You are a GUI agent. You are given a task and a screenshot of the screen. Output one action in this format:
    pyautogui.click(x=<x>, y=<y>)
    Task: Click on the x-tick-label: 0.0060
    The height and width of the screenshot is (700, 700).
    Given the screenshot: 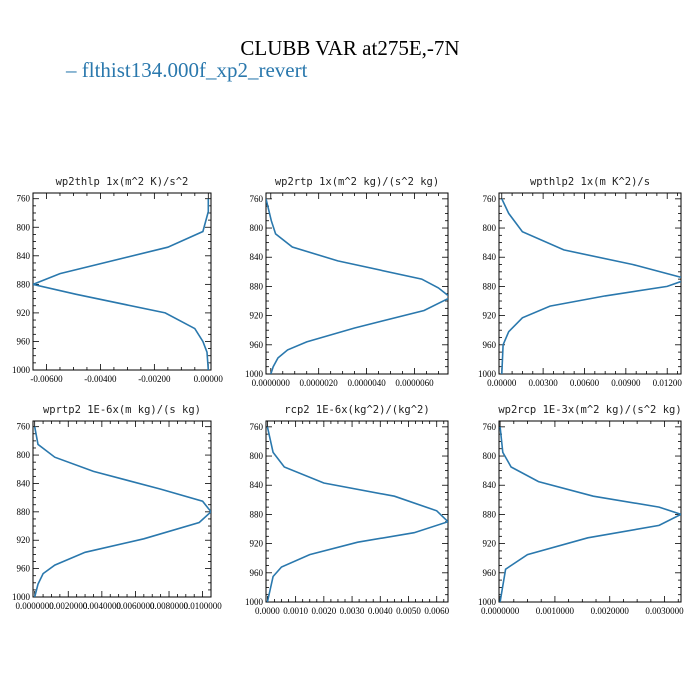 What is the action you would take?
    pyautogui.click(x=436, y=611)
    